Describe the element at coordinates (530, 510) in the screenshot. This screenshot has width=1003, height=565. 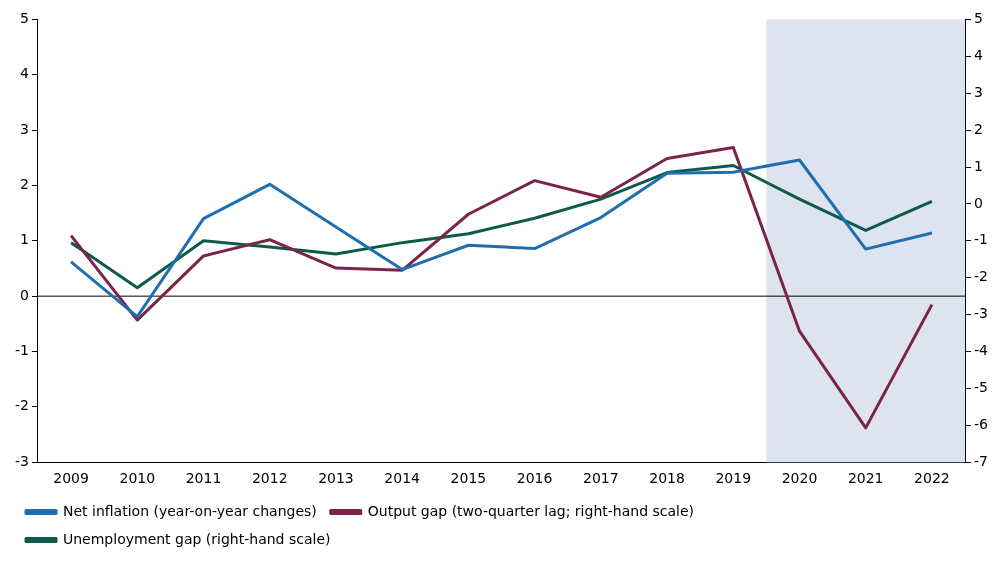
I see `legend-label: Output gap (two-quarter lag; right-hand scale)` at that location.